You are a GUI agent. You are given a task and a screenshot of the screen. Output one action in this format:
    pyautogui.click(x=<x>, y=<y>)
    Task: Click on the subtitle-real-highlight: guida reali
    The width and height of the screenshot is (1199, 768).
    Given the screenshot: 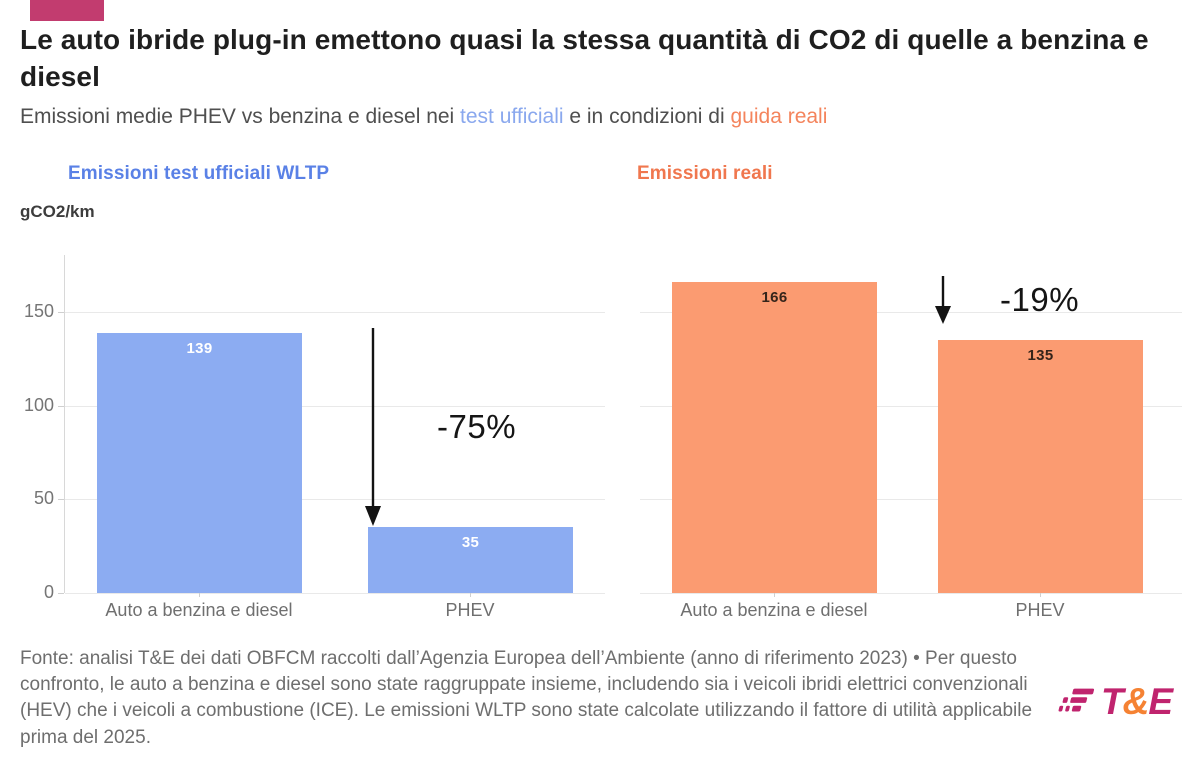 What is the action you would take?
    pyautogui.click(x=779, y=116)
    